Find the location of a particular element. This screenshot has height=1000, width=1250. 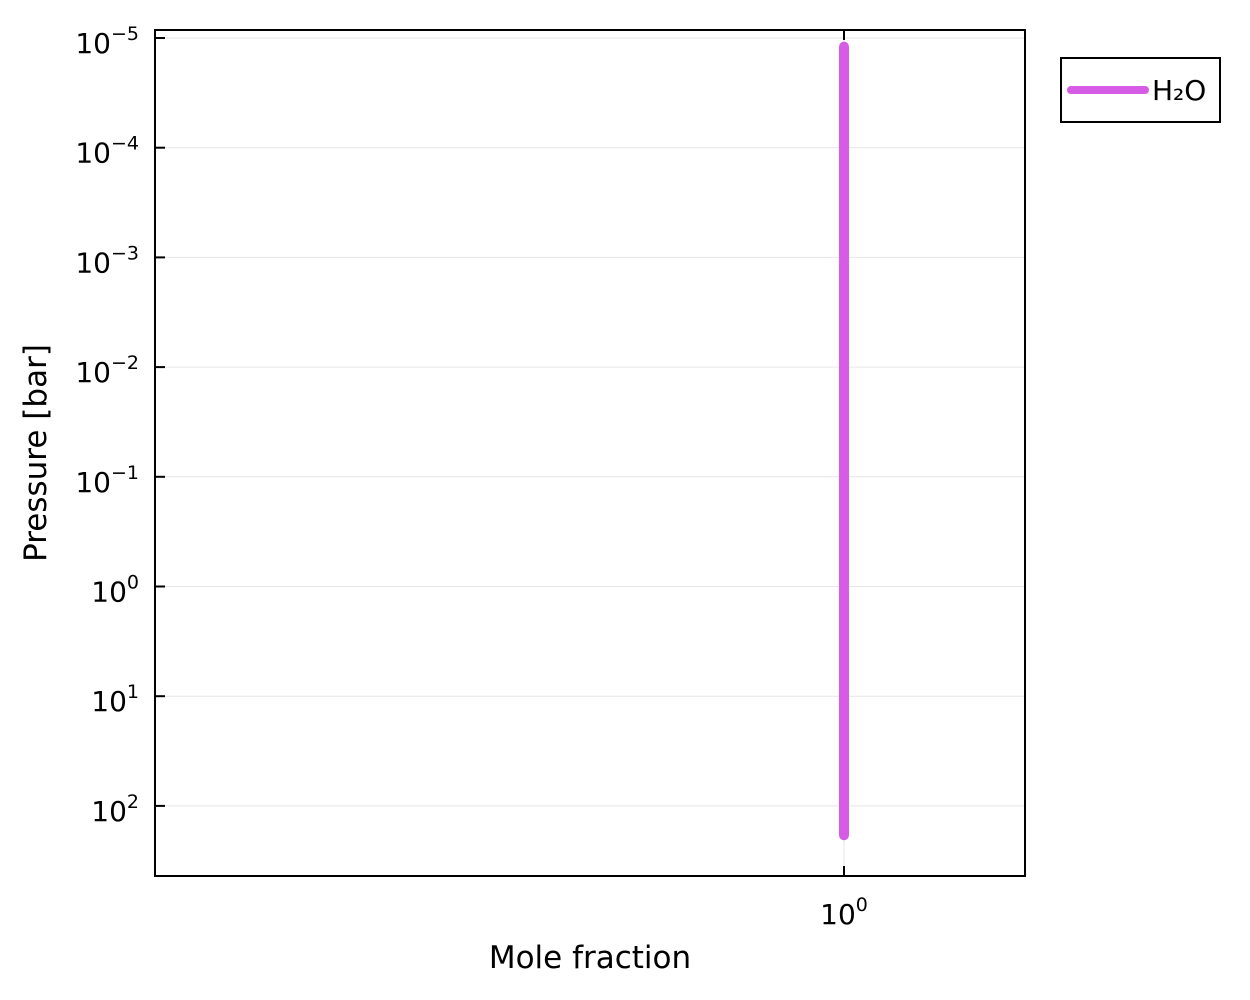

y-tick-label: 10⁻¹ is located at coordinates (107, 480).